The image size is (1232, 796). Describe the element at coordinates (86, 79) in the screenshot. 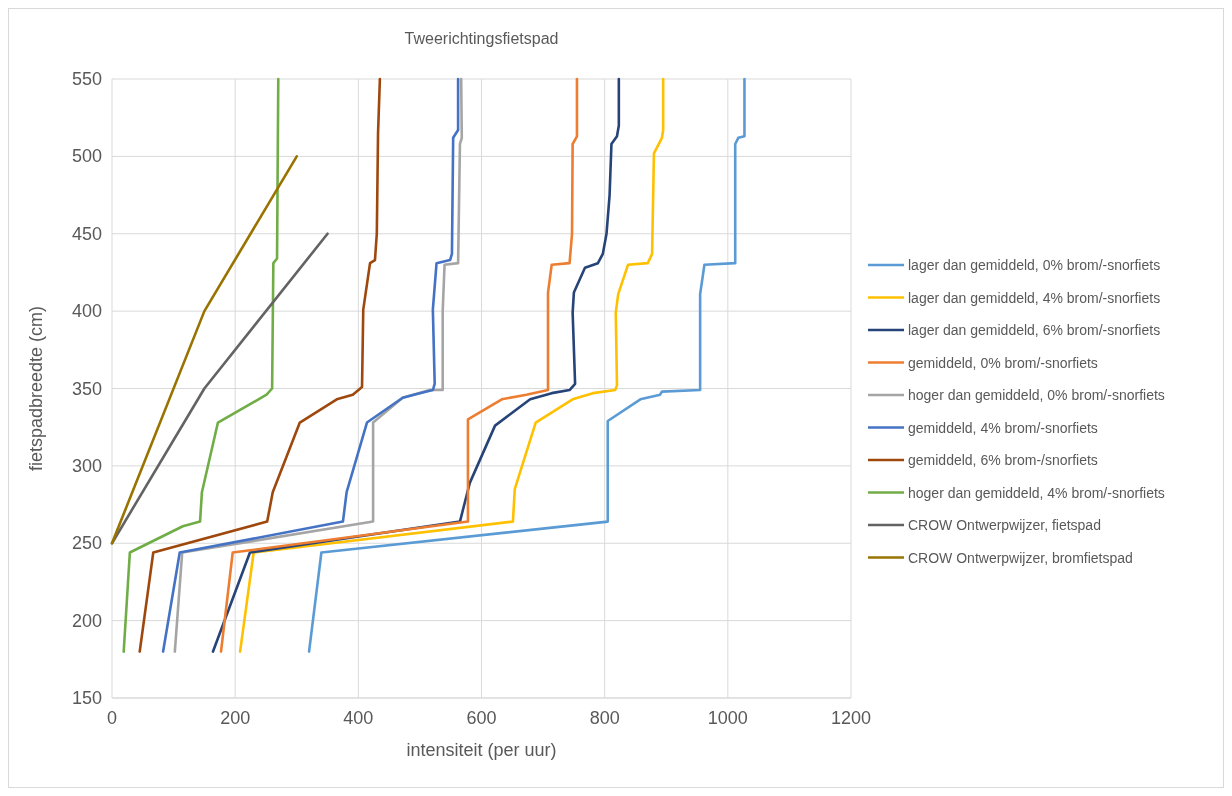

I see `y-tick-label: 550` at that location.